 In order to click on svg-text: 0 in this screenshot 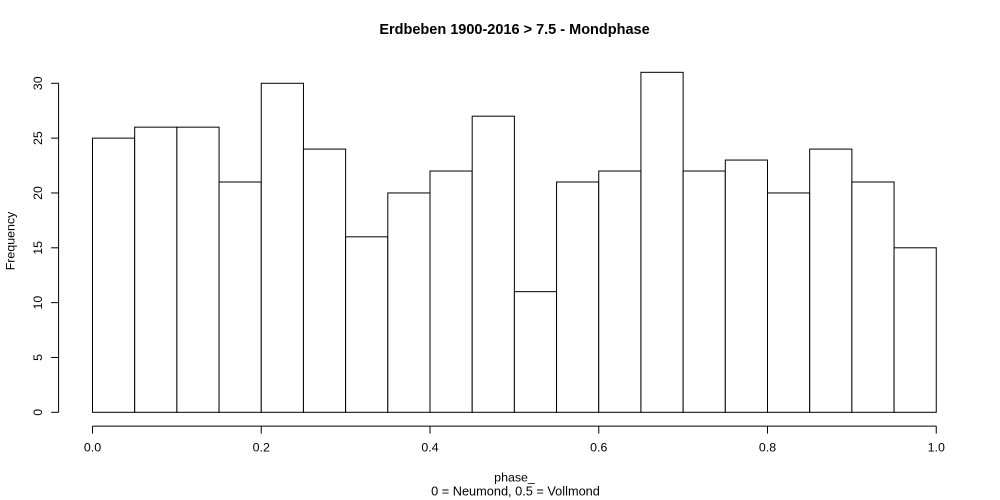, I will do `click(38, 412)`.